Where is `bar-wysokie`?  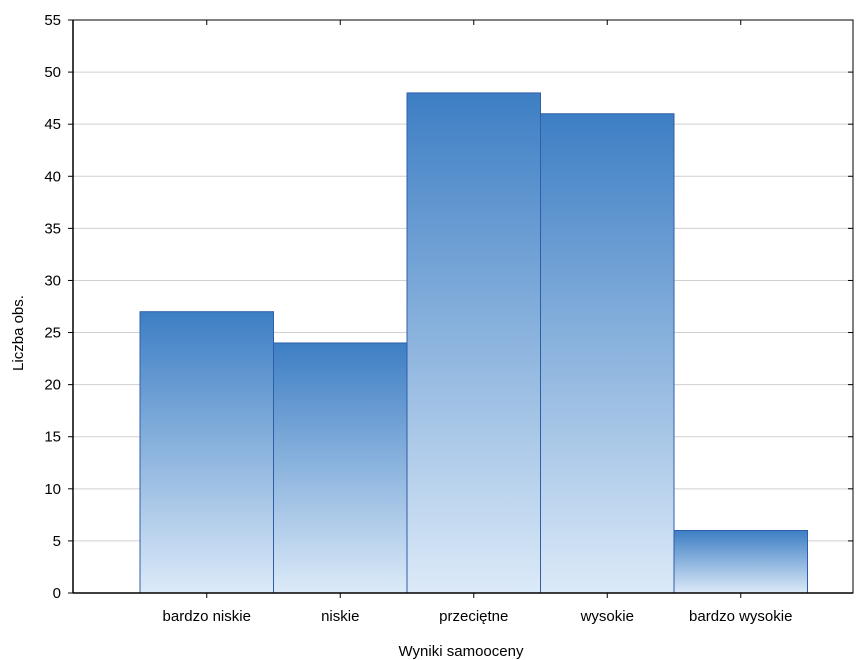 bar-wysokie is located at coordinates (607, 353).